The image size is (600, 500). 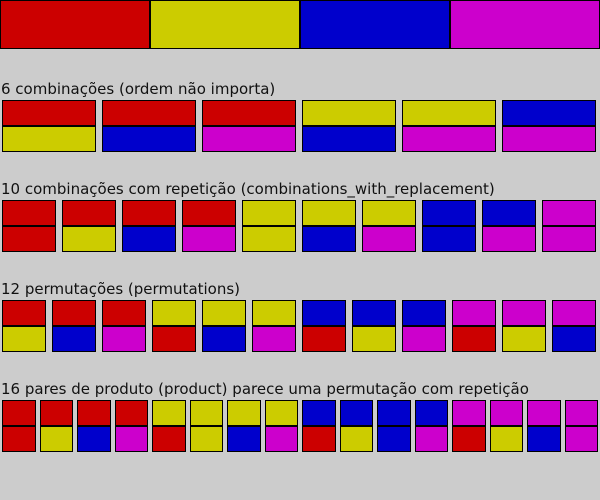 What do you see at coordinates (525, 24) in the screenshot?
I see `palette-swatch-magenta` at bounding box center [525, 24].